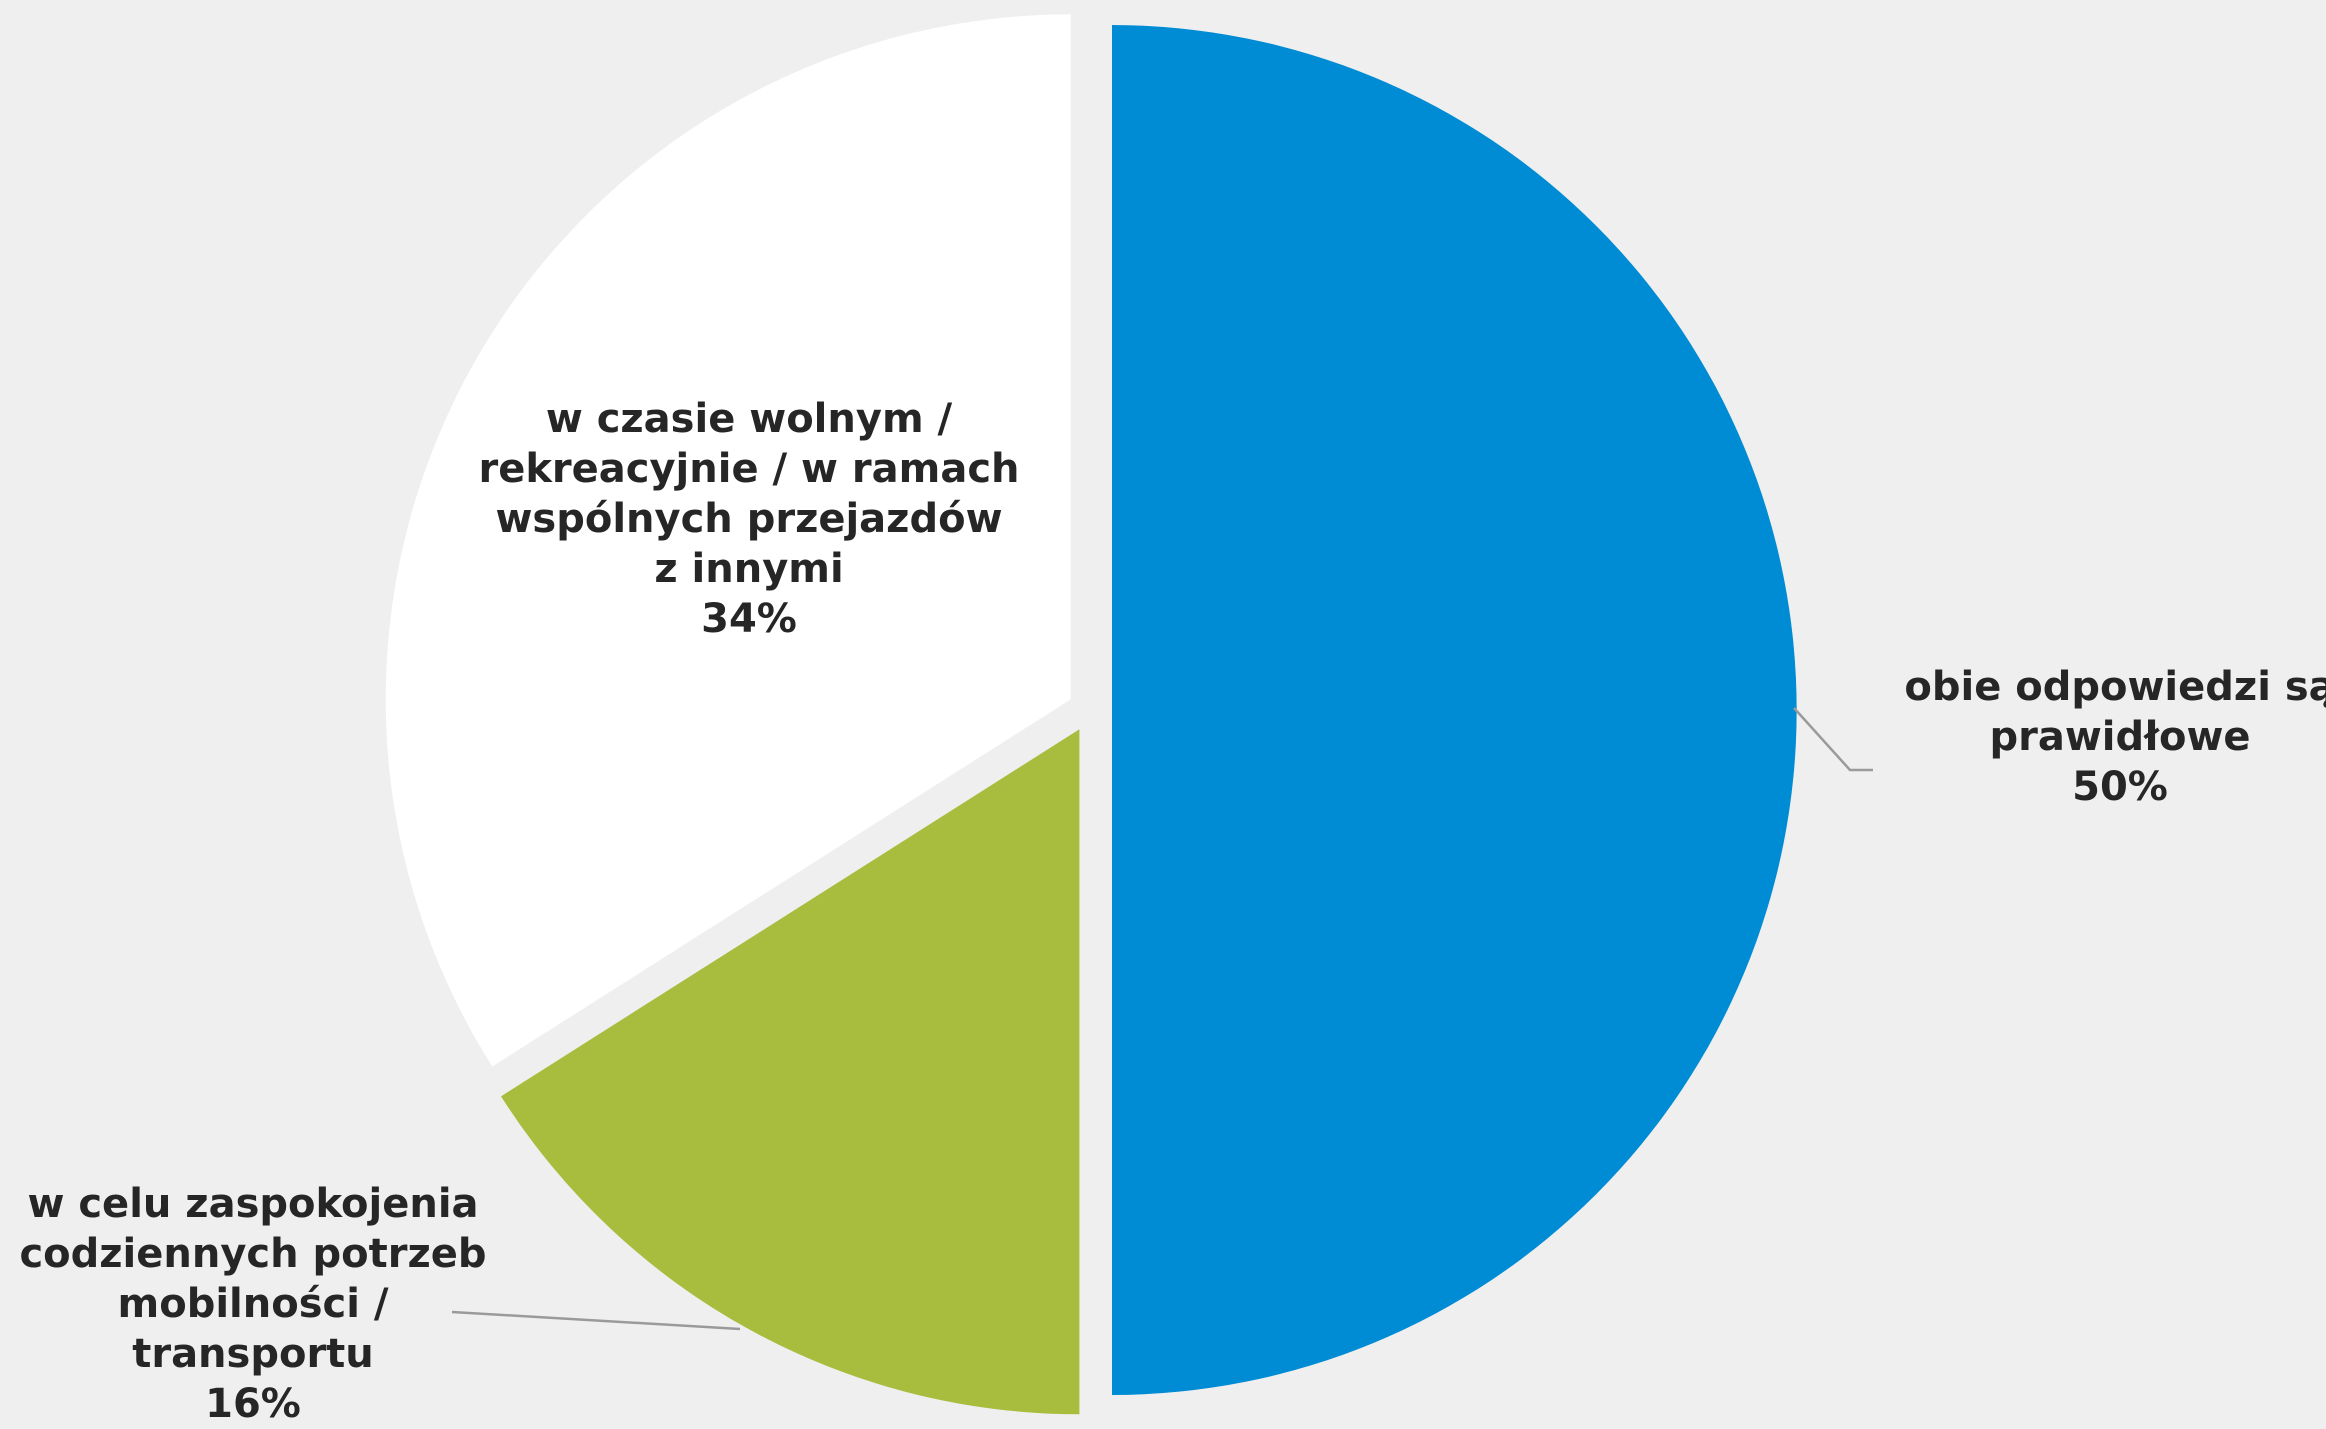  I want to click on slice-label-line: mobilności /, so click(253, 1304).